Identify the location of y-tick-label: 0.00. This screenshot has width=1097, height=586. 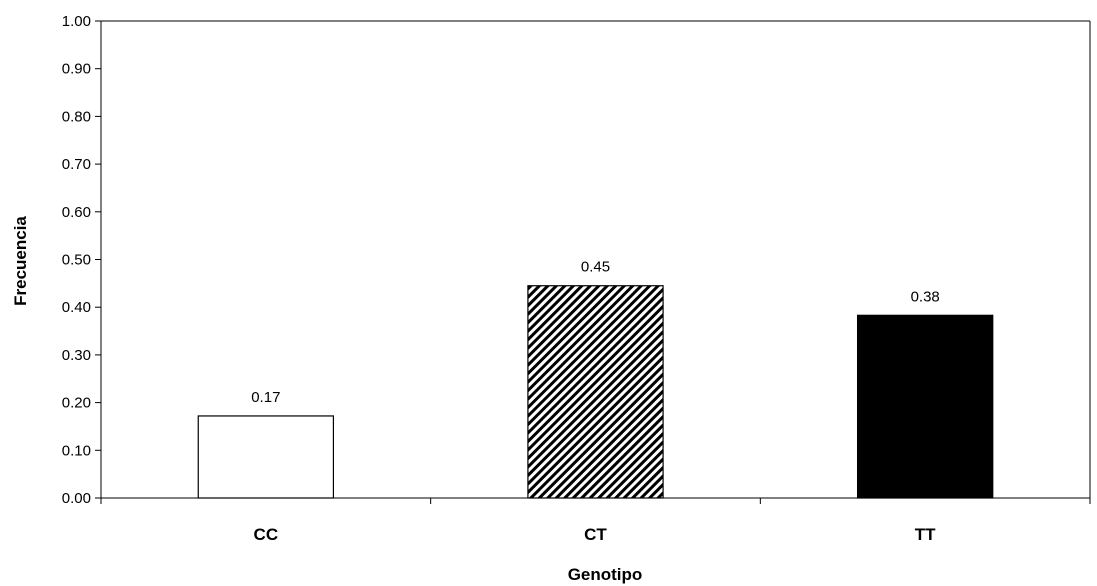
(76, 498).